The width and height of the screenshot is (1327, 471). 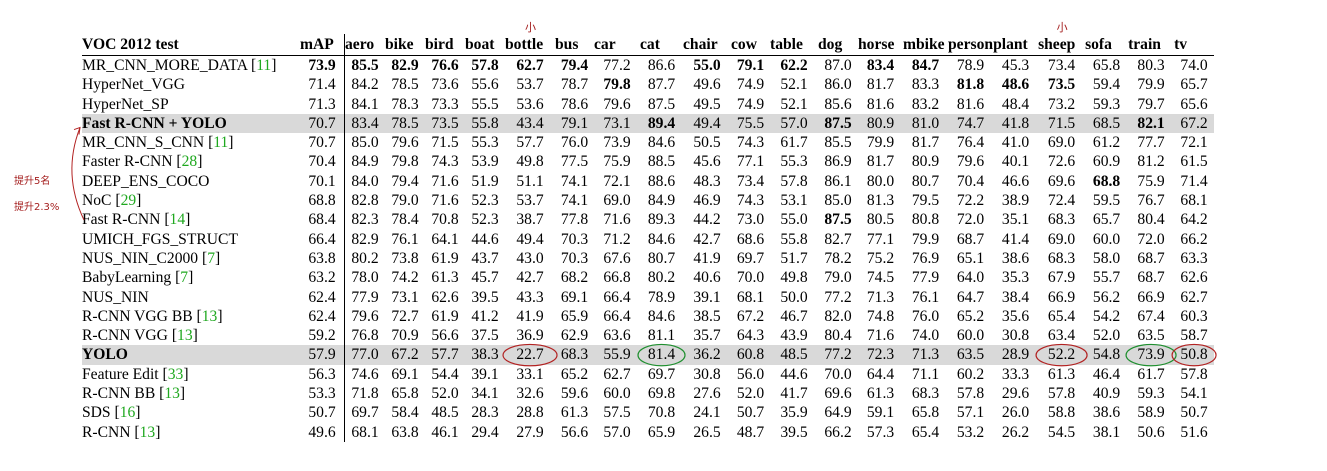 I want to click on cell-bottle: 62.7, so click(x=530, y=65).